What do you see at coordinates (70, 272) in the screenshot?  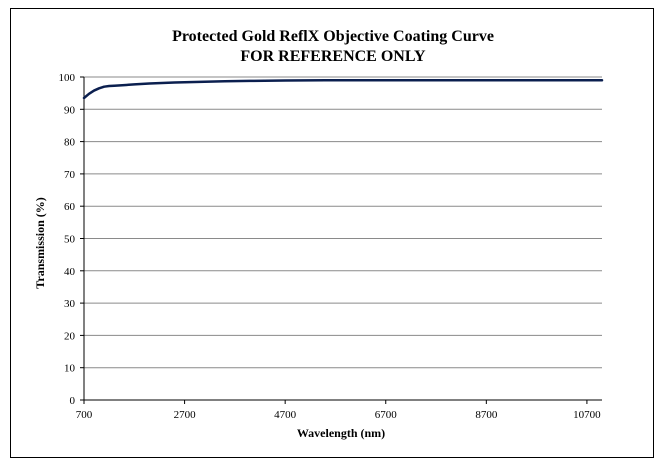 I see `y-tick-label-40: 40` at bounding box center [70, 272].